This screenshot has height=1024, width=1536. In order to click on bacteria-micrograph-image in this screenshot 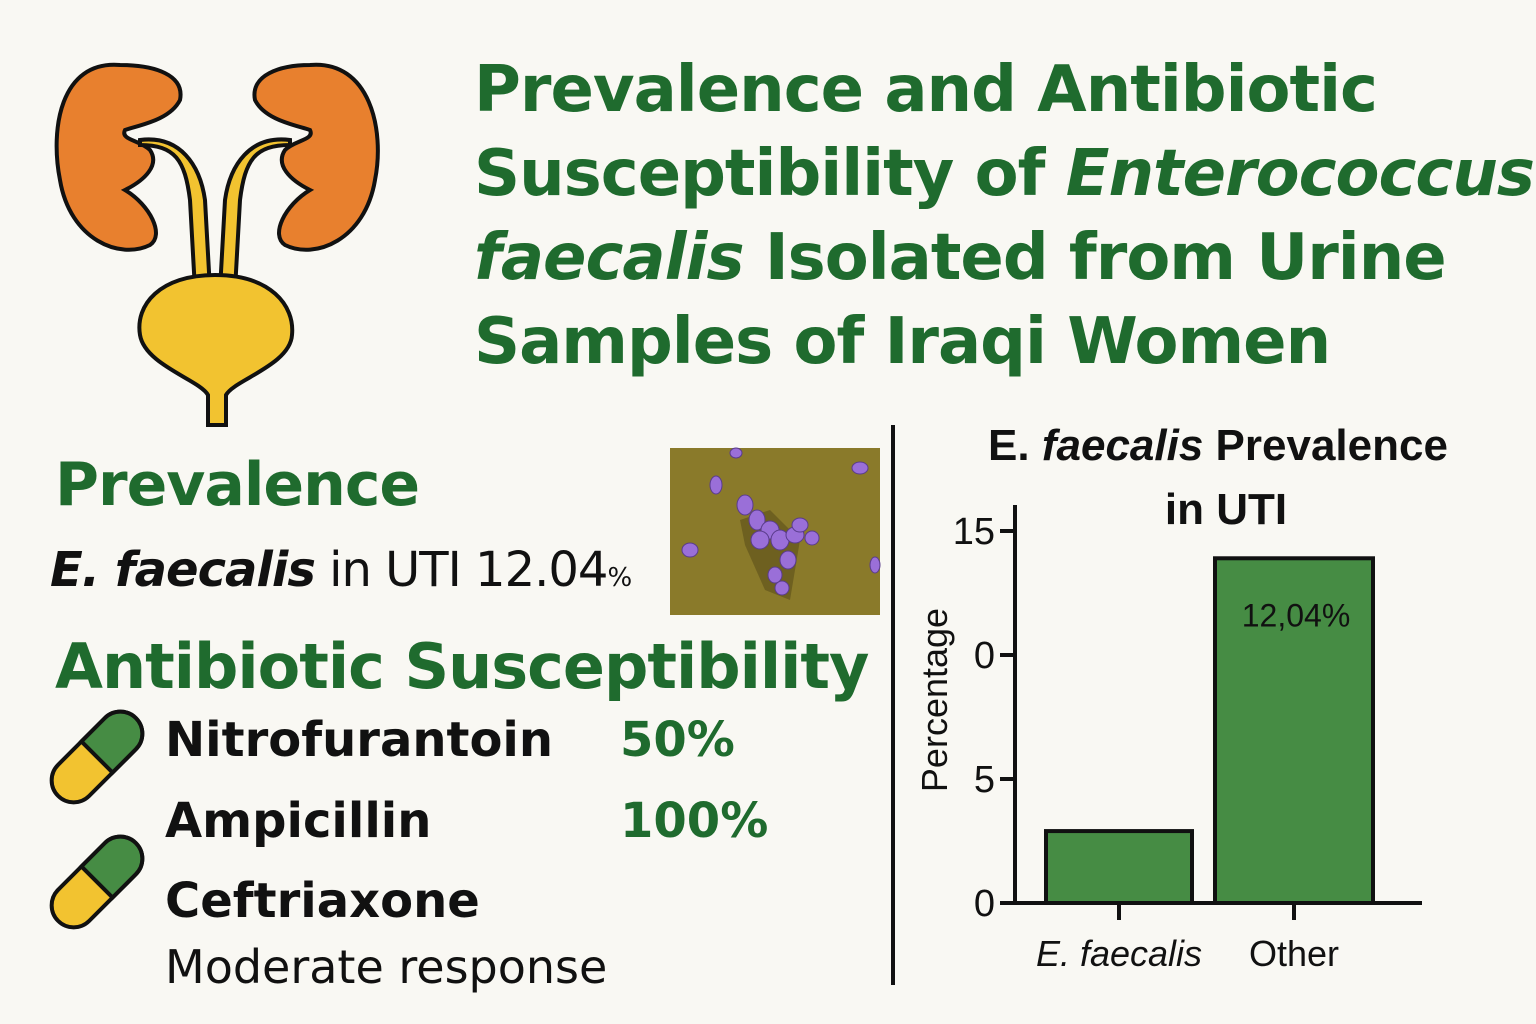, I will do `click(775, 531)`.